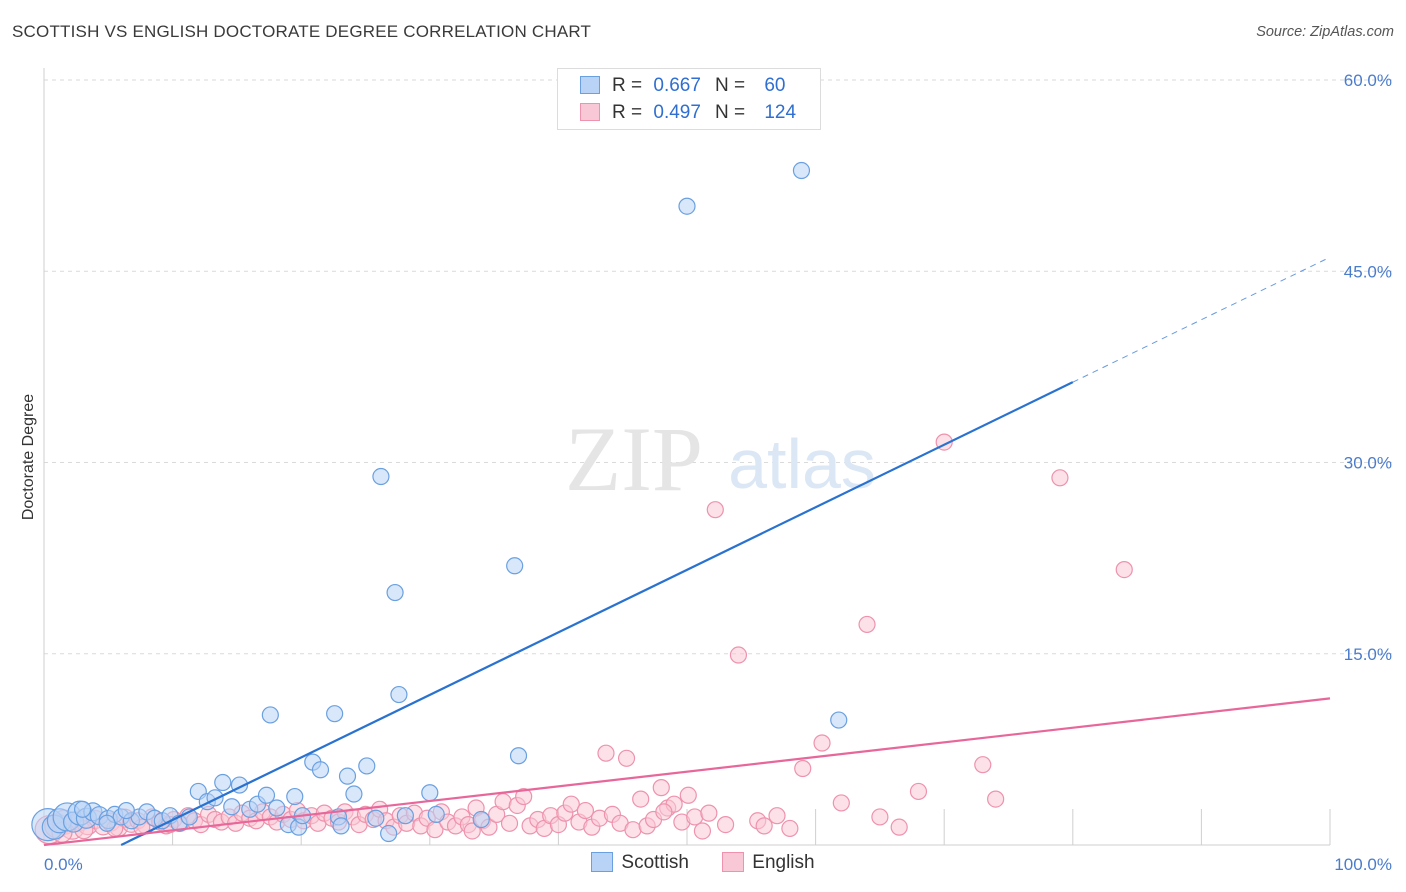  What do you see at coordinates (720, 459) in the screenshot?
I see `watermark: ZIP atlas` at bounding box center [720, 459].